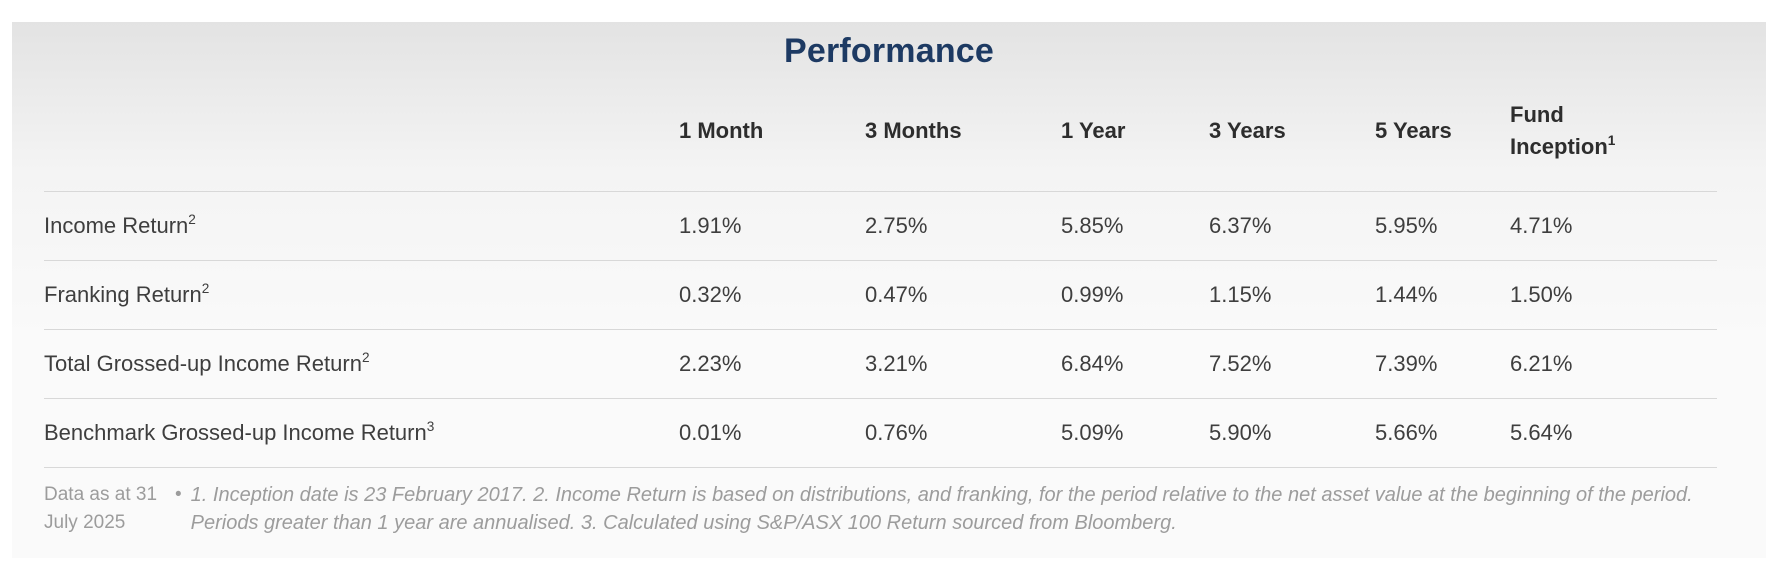 This screenshot has width=1790, height=576. What do you see at coordinates (710, 225) in the screenshot?
I see `value-cell: 1.91%` at bounding box center [710, 225].